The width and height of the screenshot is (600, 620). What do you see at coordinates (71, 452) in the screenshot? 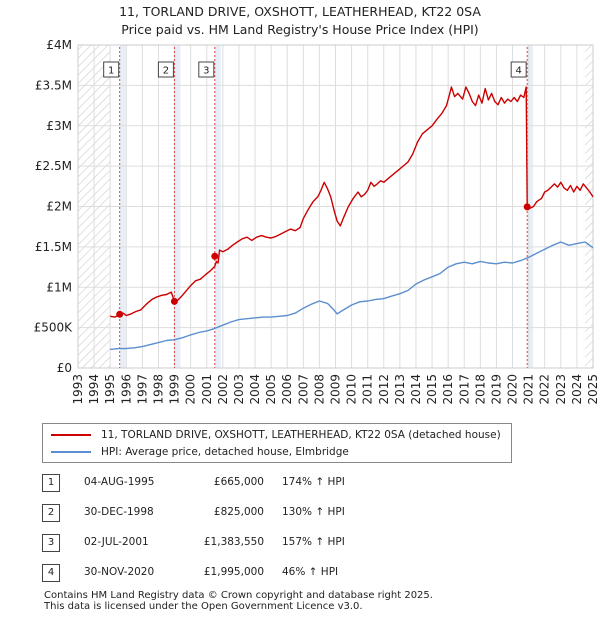
I see `legend-swatch-hpi` at bounding box center [71, 452].